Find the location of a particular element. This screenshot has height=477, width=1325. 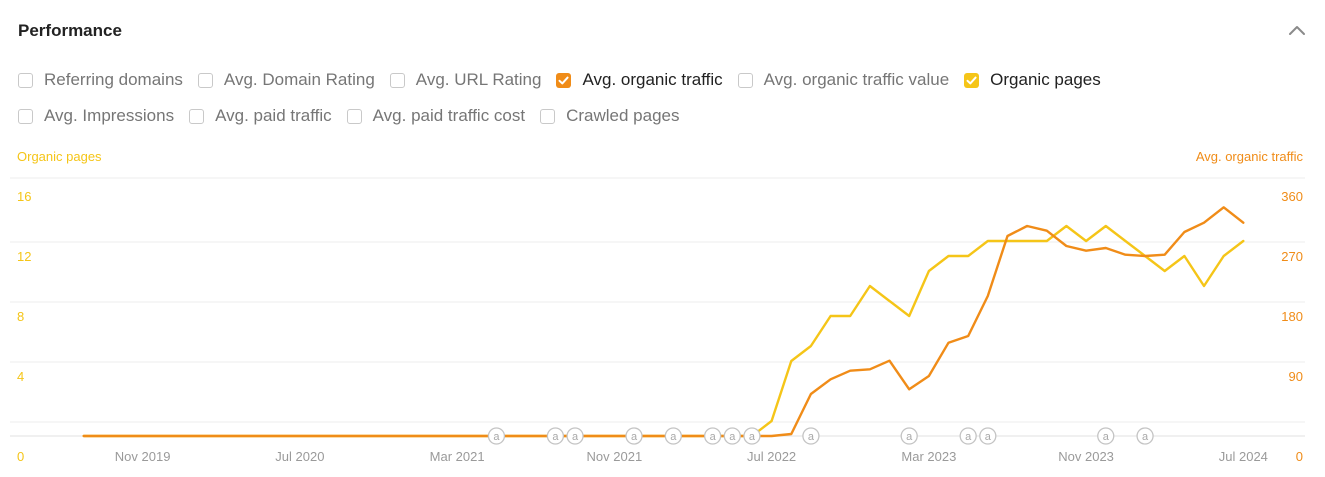

checkbox-referring-domains: Referring domains is located at coordinates (100, 80).